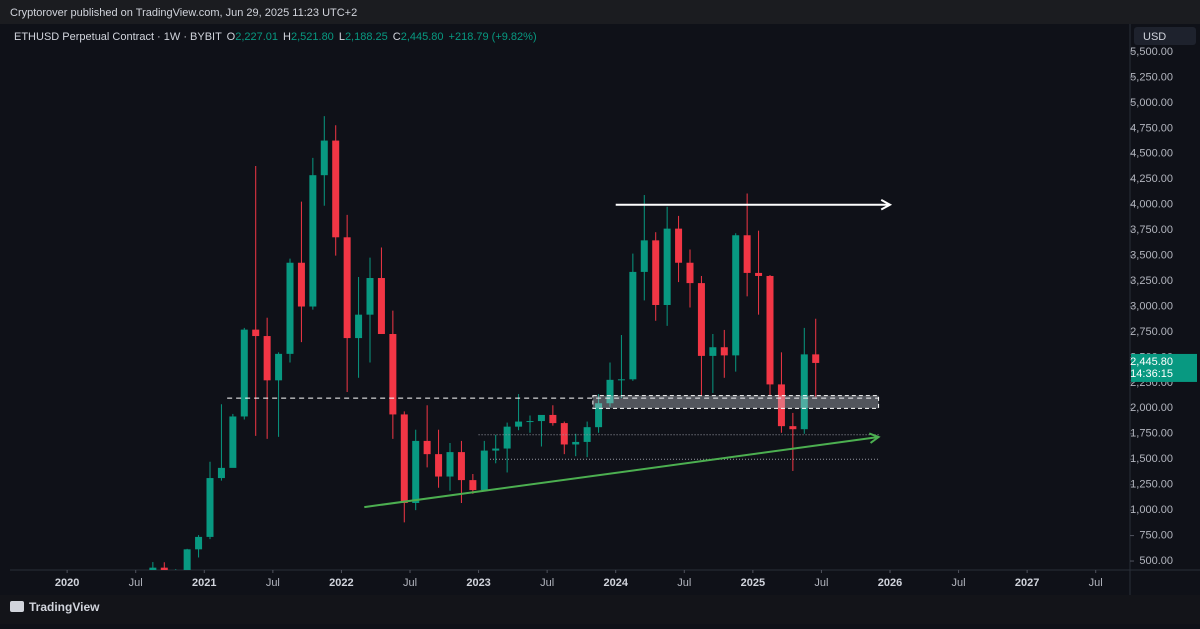  What do you see at coordinates (1156, 535) in the screenshot?
I see `y-tick-label: 750.00` at bounding box center [1156, 535].